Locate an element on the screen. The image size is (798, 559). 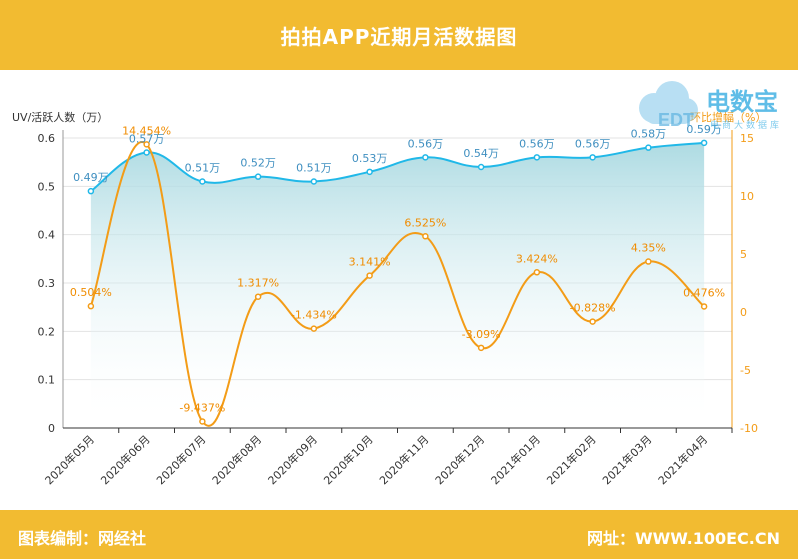
y-left-tick-label: 0.2 is located at coordinates (47, 331).